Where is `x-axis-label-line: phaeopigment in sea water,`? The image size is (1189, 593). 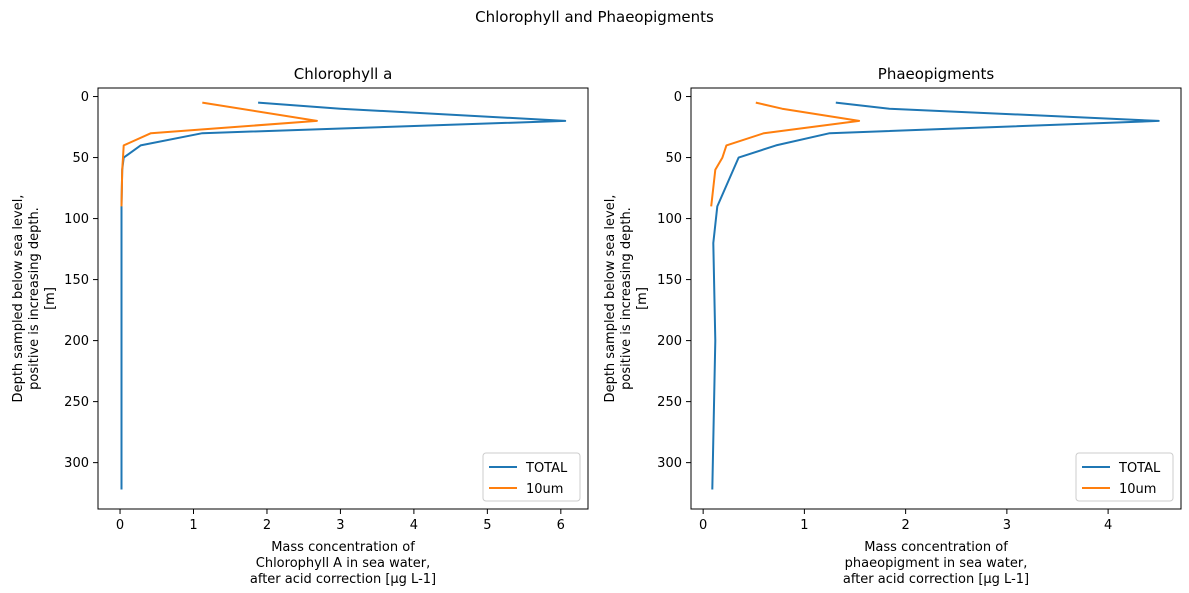 x-axis-label-line: phaeopigment in sea water, is located at coordinates (936, 563).